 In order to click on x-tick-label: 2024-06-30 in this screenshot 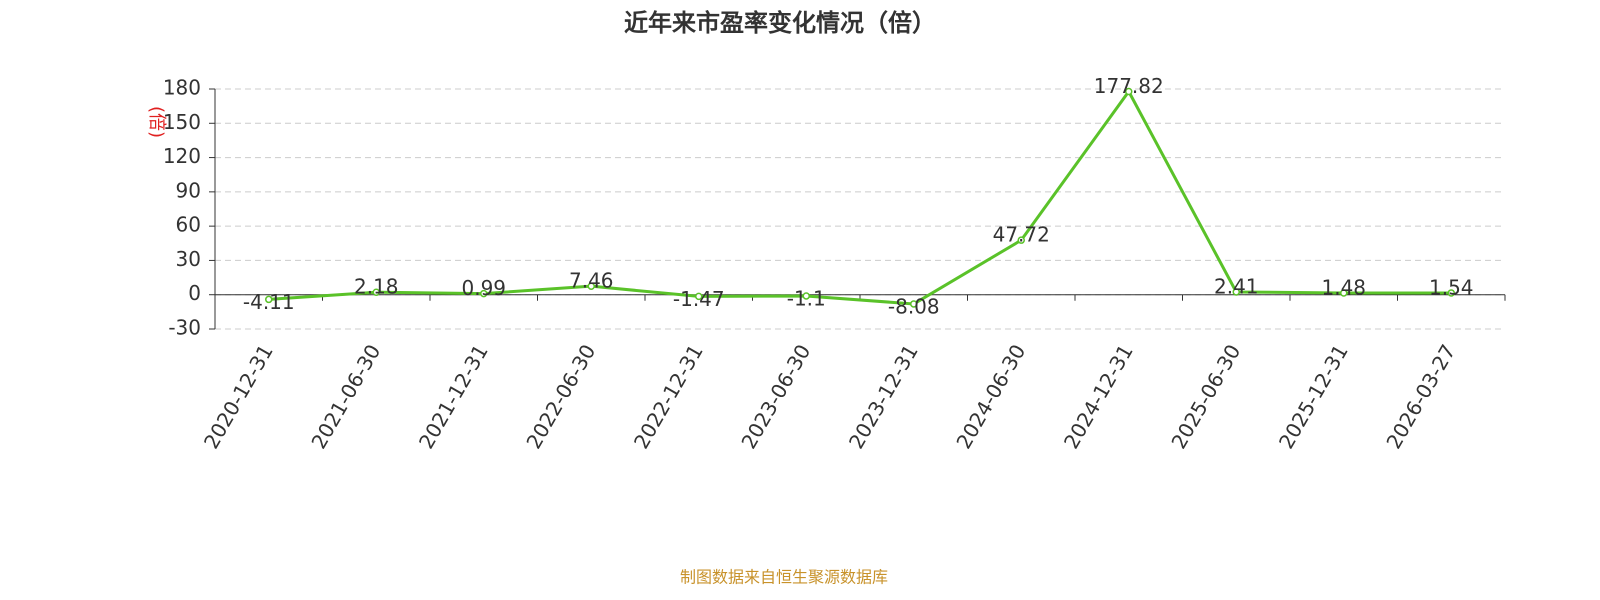, I will do `click(990, 396)`.